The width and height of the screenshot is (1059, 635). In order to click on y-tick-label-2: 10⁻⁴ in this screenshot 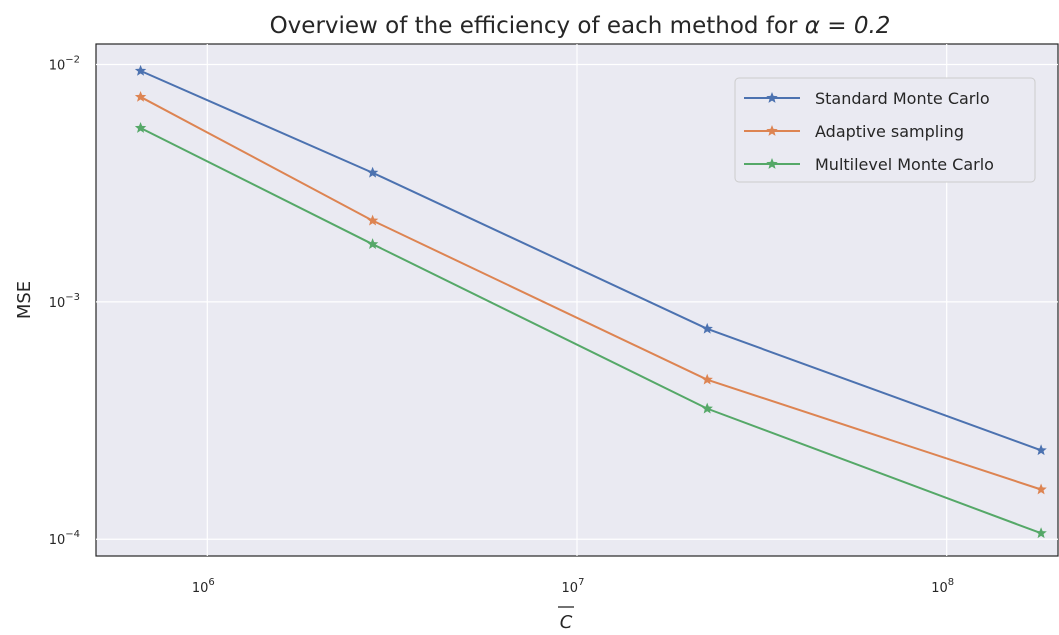, I will do `click(64, 538)`.